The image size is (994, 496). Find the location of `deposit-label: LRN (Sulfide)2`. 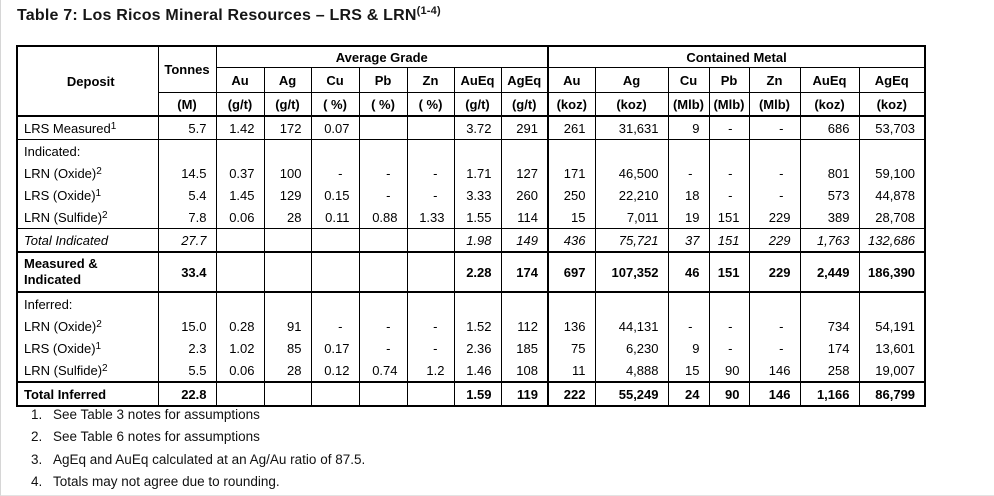

deposit-label: LRN (Sulfide)2 is located at coordinates (87, 217).